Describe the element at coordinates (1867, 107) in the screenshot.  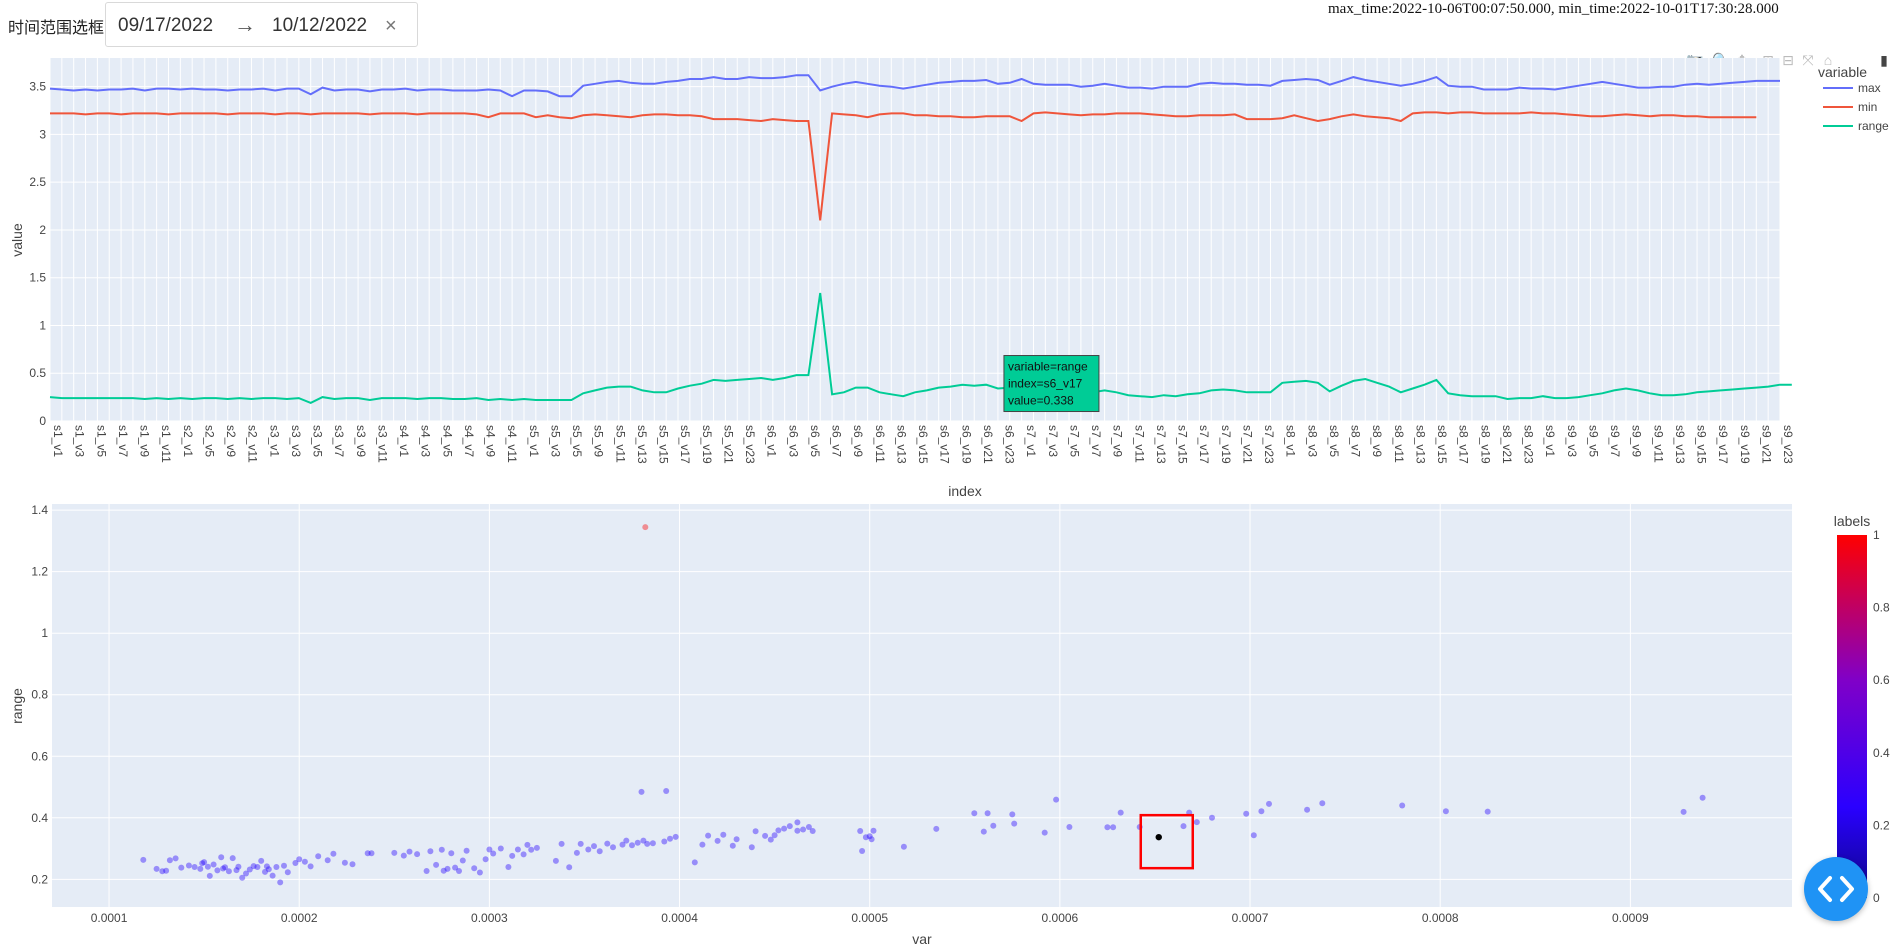
I see `legend-entry: min` at that location.